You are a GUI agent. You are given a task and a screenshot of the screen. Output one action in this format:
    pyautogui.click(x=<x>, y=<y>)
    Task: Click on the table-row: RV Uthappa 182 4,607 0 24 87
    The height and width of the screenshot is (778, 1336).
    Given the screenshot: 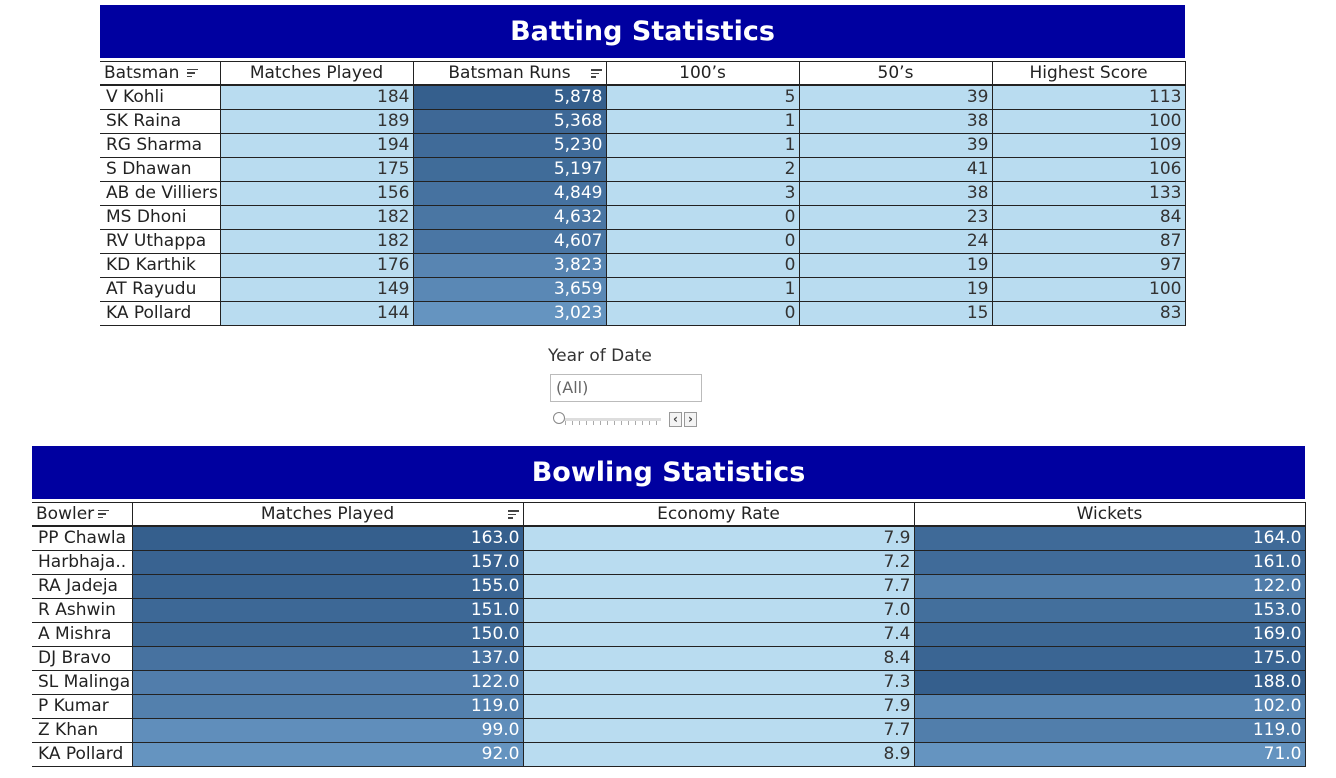 What is the action you would take?
    pyautogui.click(x=643, y=241)
    